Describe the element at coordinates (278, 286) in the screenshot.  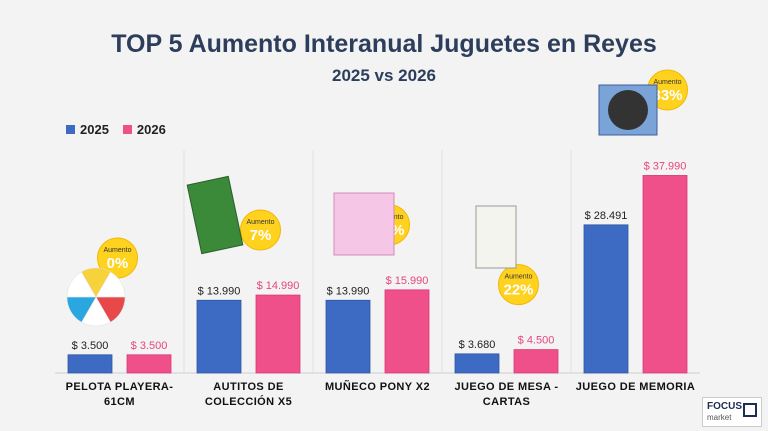
I see `value-label-2026-1: $ 14.990` at that location.